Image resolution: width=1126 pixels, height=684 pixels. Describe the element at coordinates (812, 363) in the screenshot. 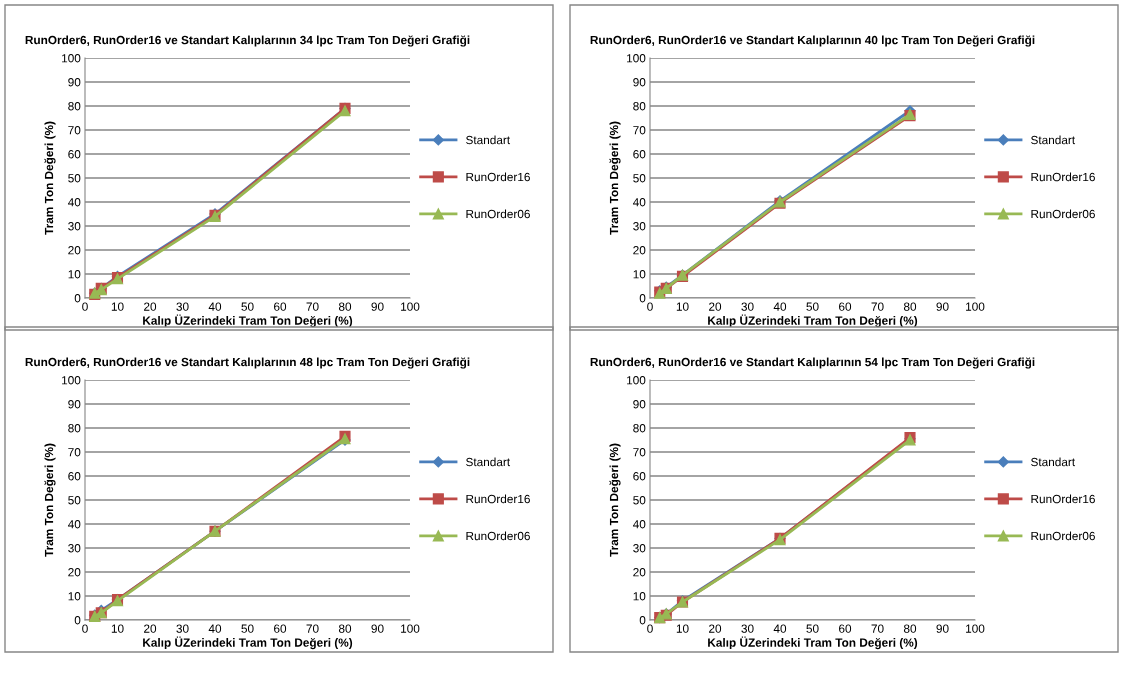

I see `chart-title: RunOrder6, RunOrder16 ve Standart Kalıplarının 54 lpc Tram Ton Değeri Grafiği` at that location.